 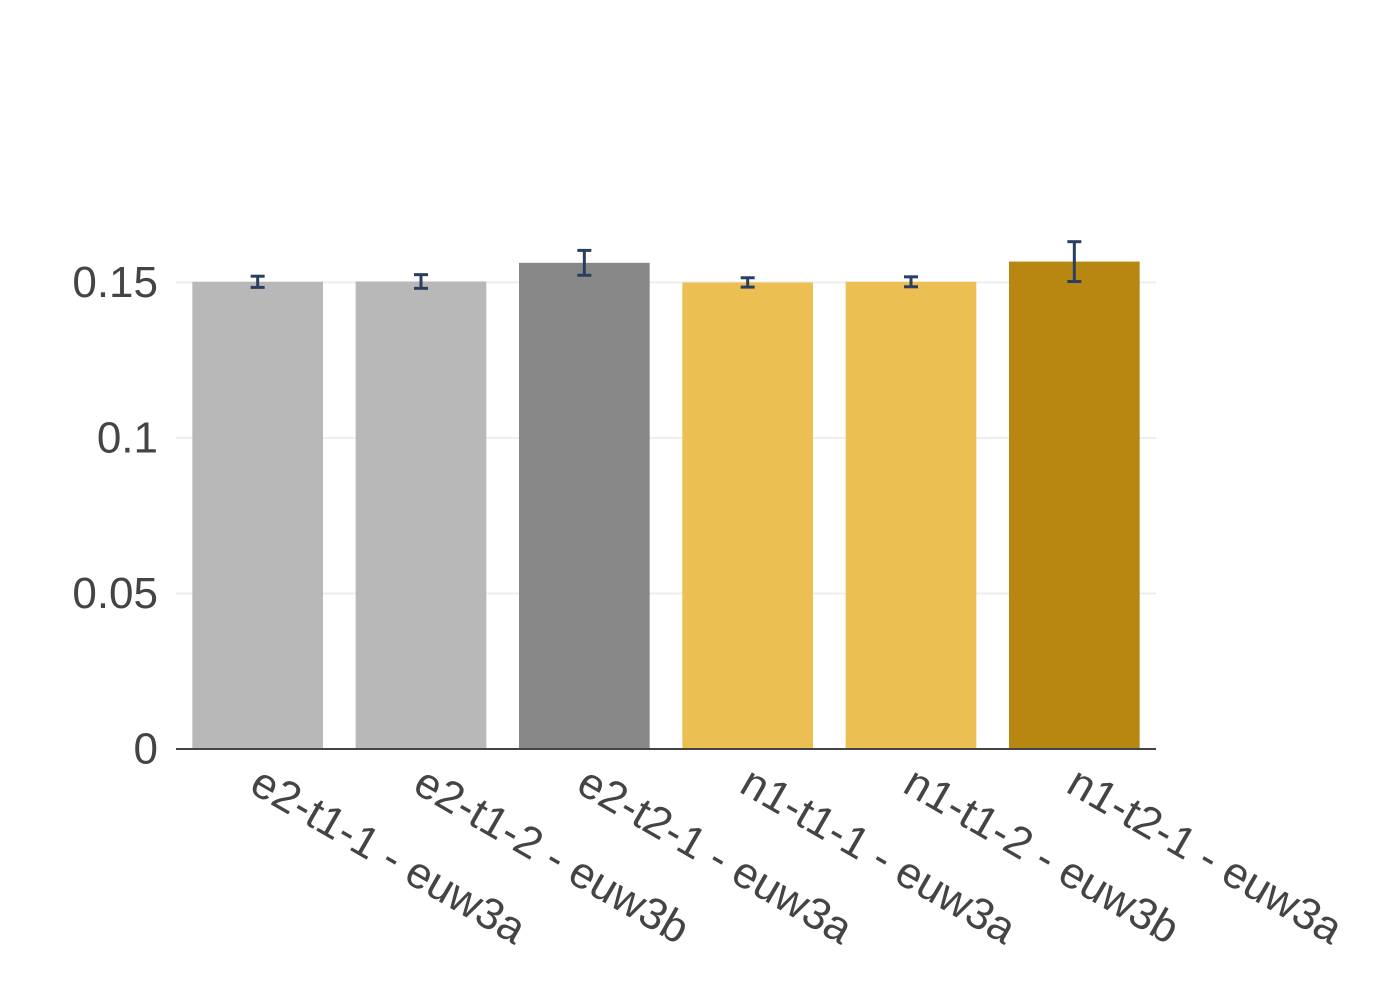 What do you see at coordinates (115, 282) in the screenshot?
I see `y-tick-label: 0.15` at bounding box center [115, 282].